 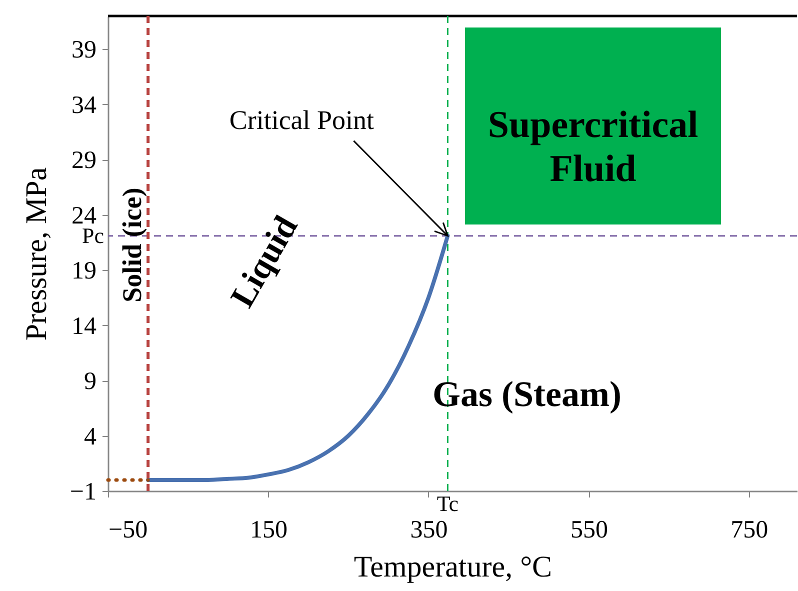 I want to click on x-tick-label: −50, so click(x=128, y=530).